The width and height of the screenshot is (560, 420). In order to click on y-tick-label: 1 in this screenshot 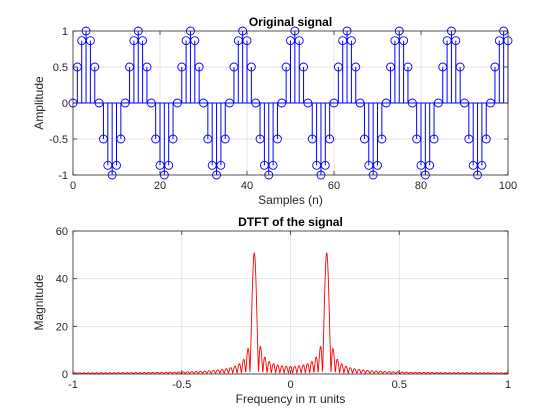, I will do `click(65, 32)`.